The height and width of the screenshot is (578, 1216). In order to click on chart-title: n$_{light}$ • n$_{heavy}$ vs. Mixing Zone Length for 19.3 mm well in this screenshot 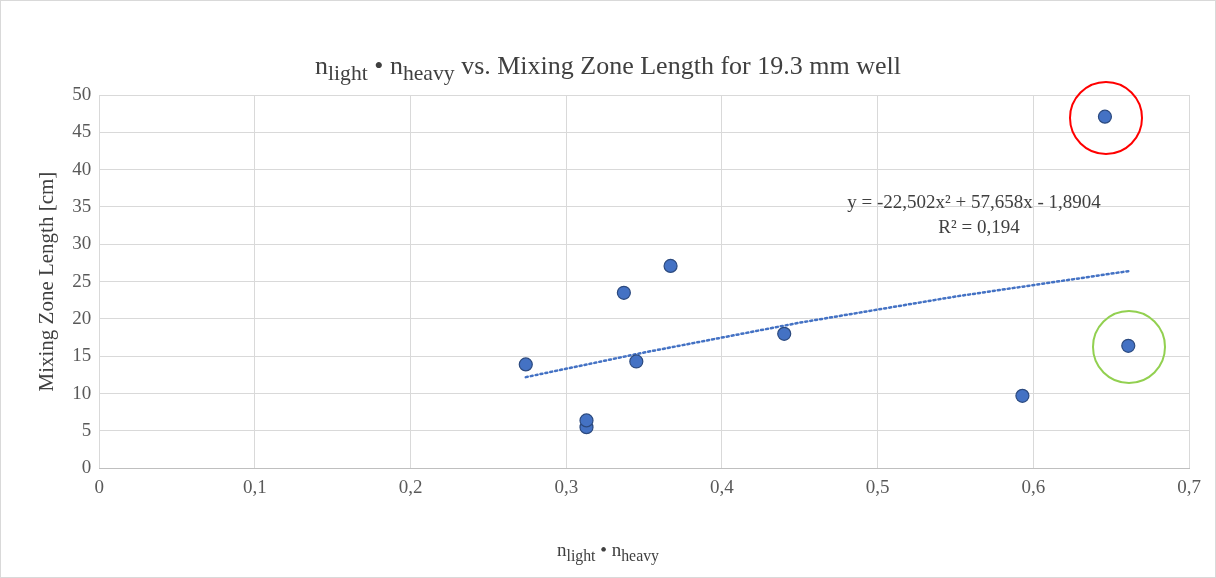, I will do `click(608, 68)`.